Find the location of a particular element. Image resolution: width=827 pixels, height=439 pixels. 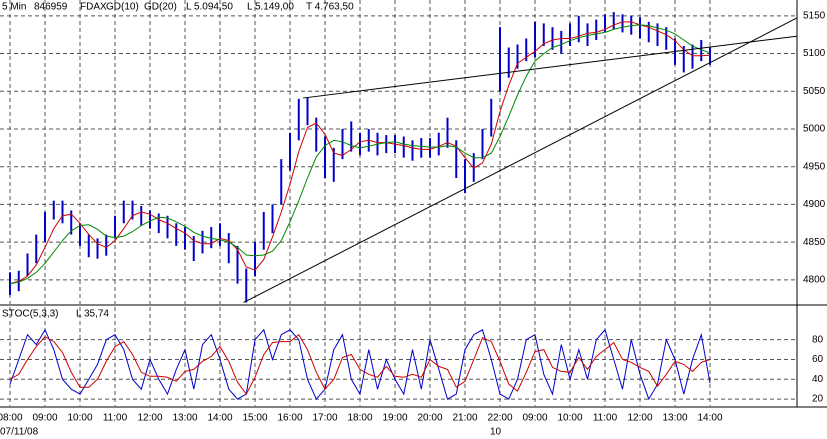

y-tick-label: 5100 is located at coordinates (814, 53).